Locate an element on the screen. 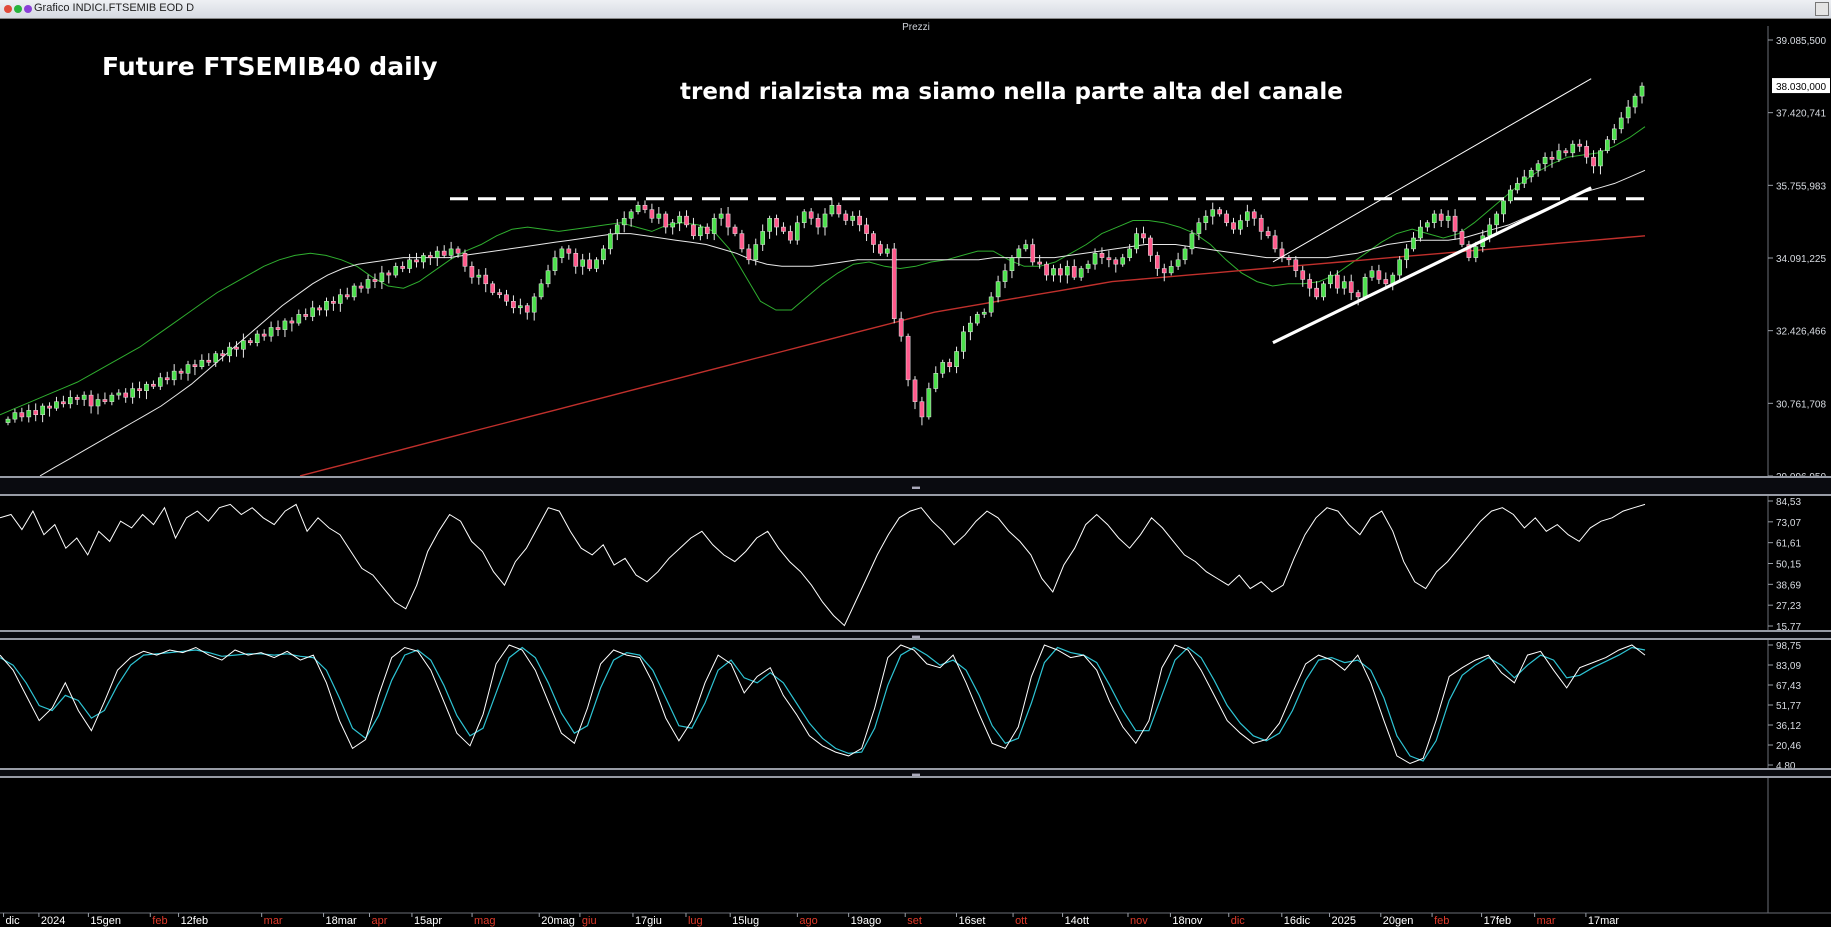 This screenshot has width=1831, height=927. panel-separator is located at coordinates (915, 635).